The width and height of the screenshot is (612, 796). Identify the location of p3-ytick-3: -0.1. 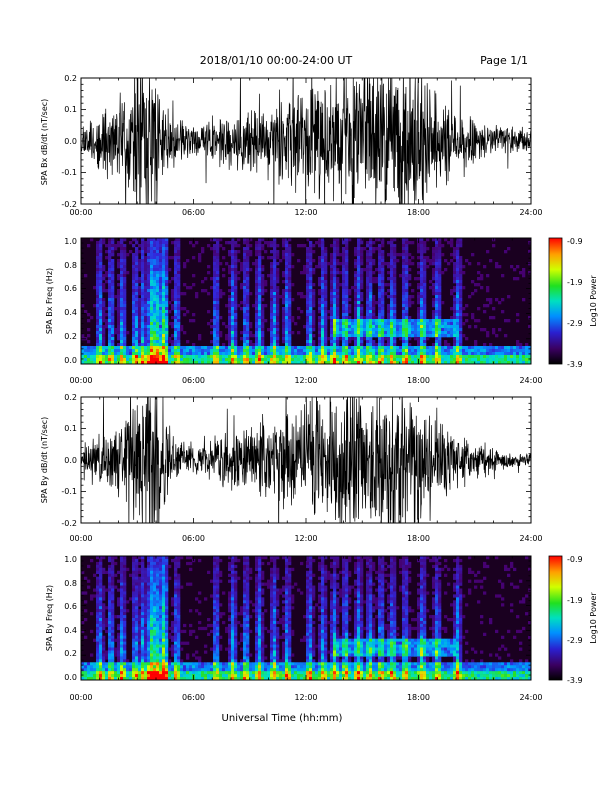
(69, 491).